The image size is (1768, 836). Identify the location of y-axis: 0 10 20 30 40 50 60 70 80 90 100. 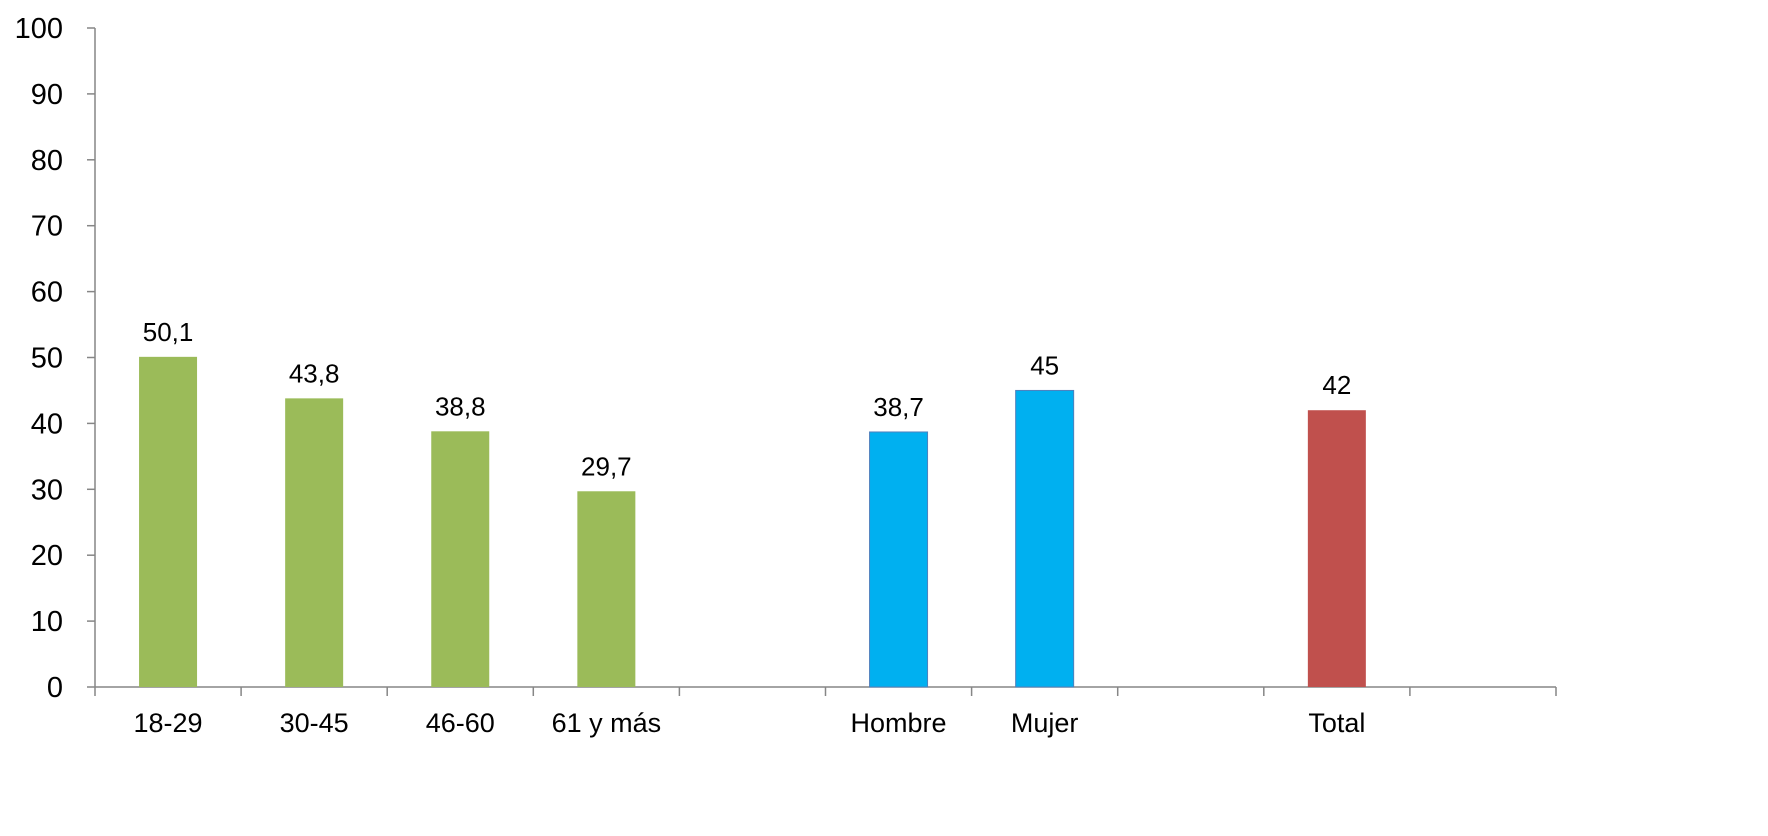
(55, 358).